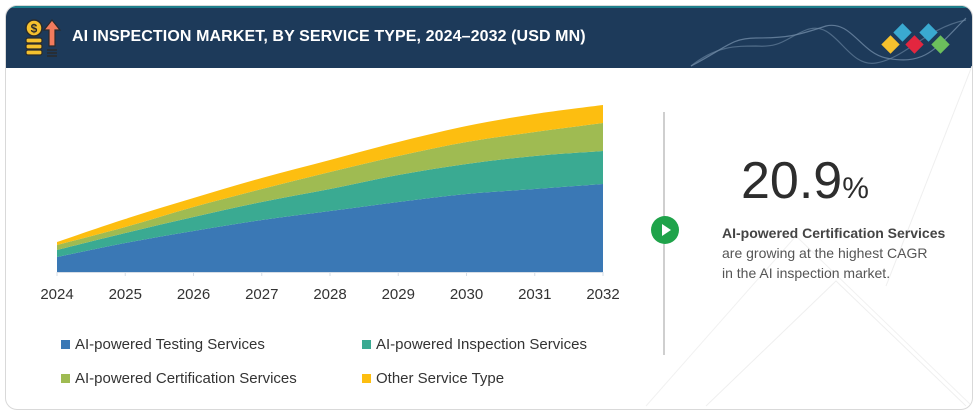 Image resolution: width=975 pixels, height=414 pixels. What do you see at coordinates (330, 228) in the screenshot?
I see `area-ai-powered-testing-services` at bounding box center [330, 228].